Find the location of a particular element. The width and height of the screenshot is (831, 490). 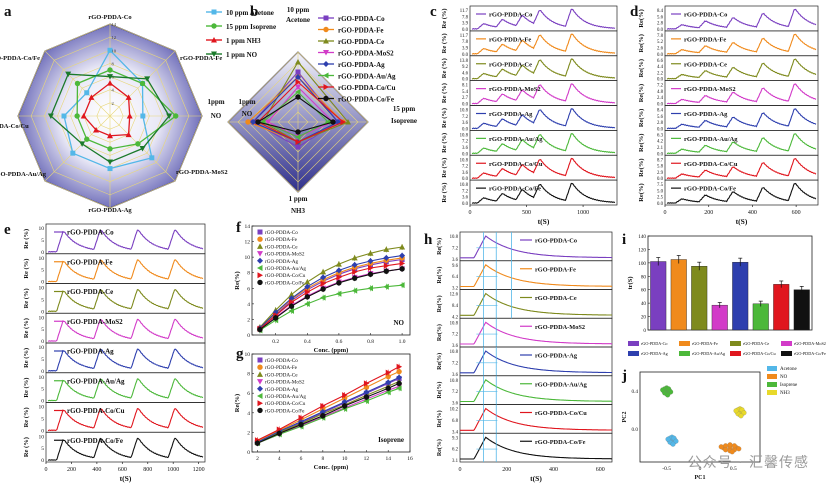

x-tick-label: 12 is located at coordinates (367, 459).